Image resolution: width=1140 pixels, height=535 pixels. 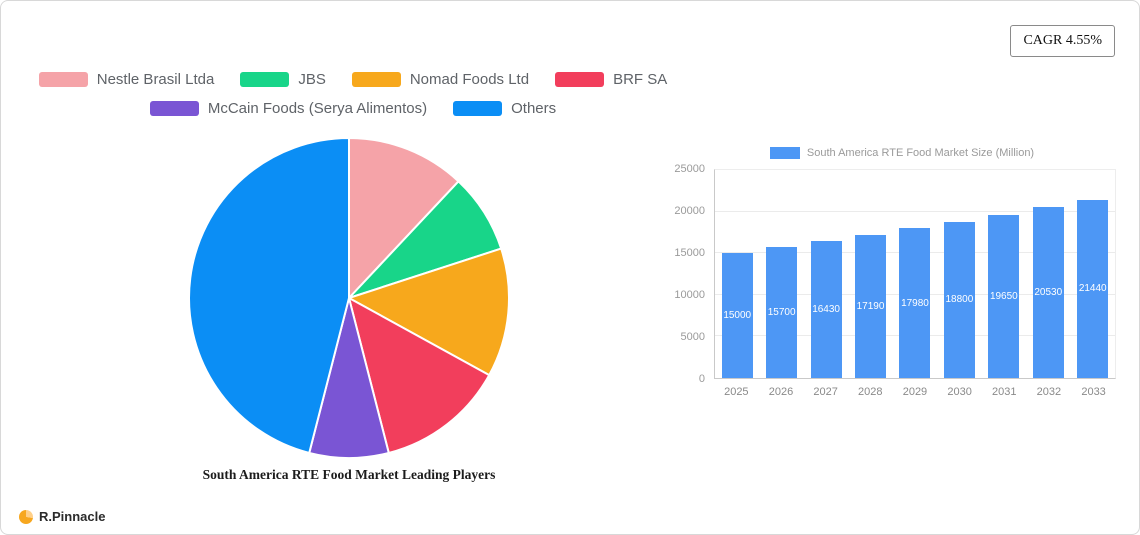 I want to click on brand-pie-icon, so click(x=26, y=516).